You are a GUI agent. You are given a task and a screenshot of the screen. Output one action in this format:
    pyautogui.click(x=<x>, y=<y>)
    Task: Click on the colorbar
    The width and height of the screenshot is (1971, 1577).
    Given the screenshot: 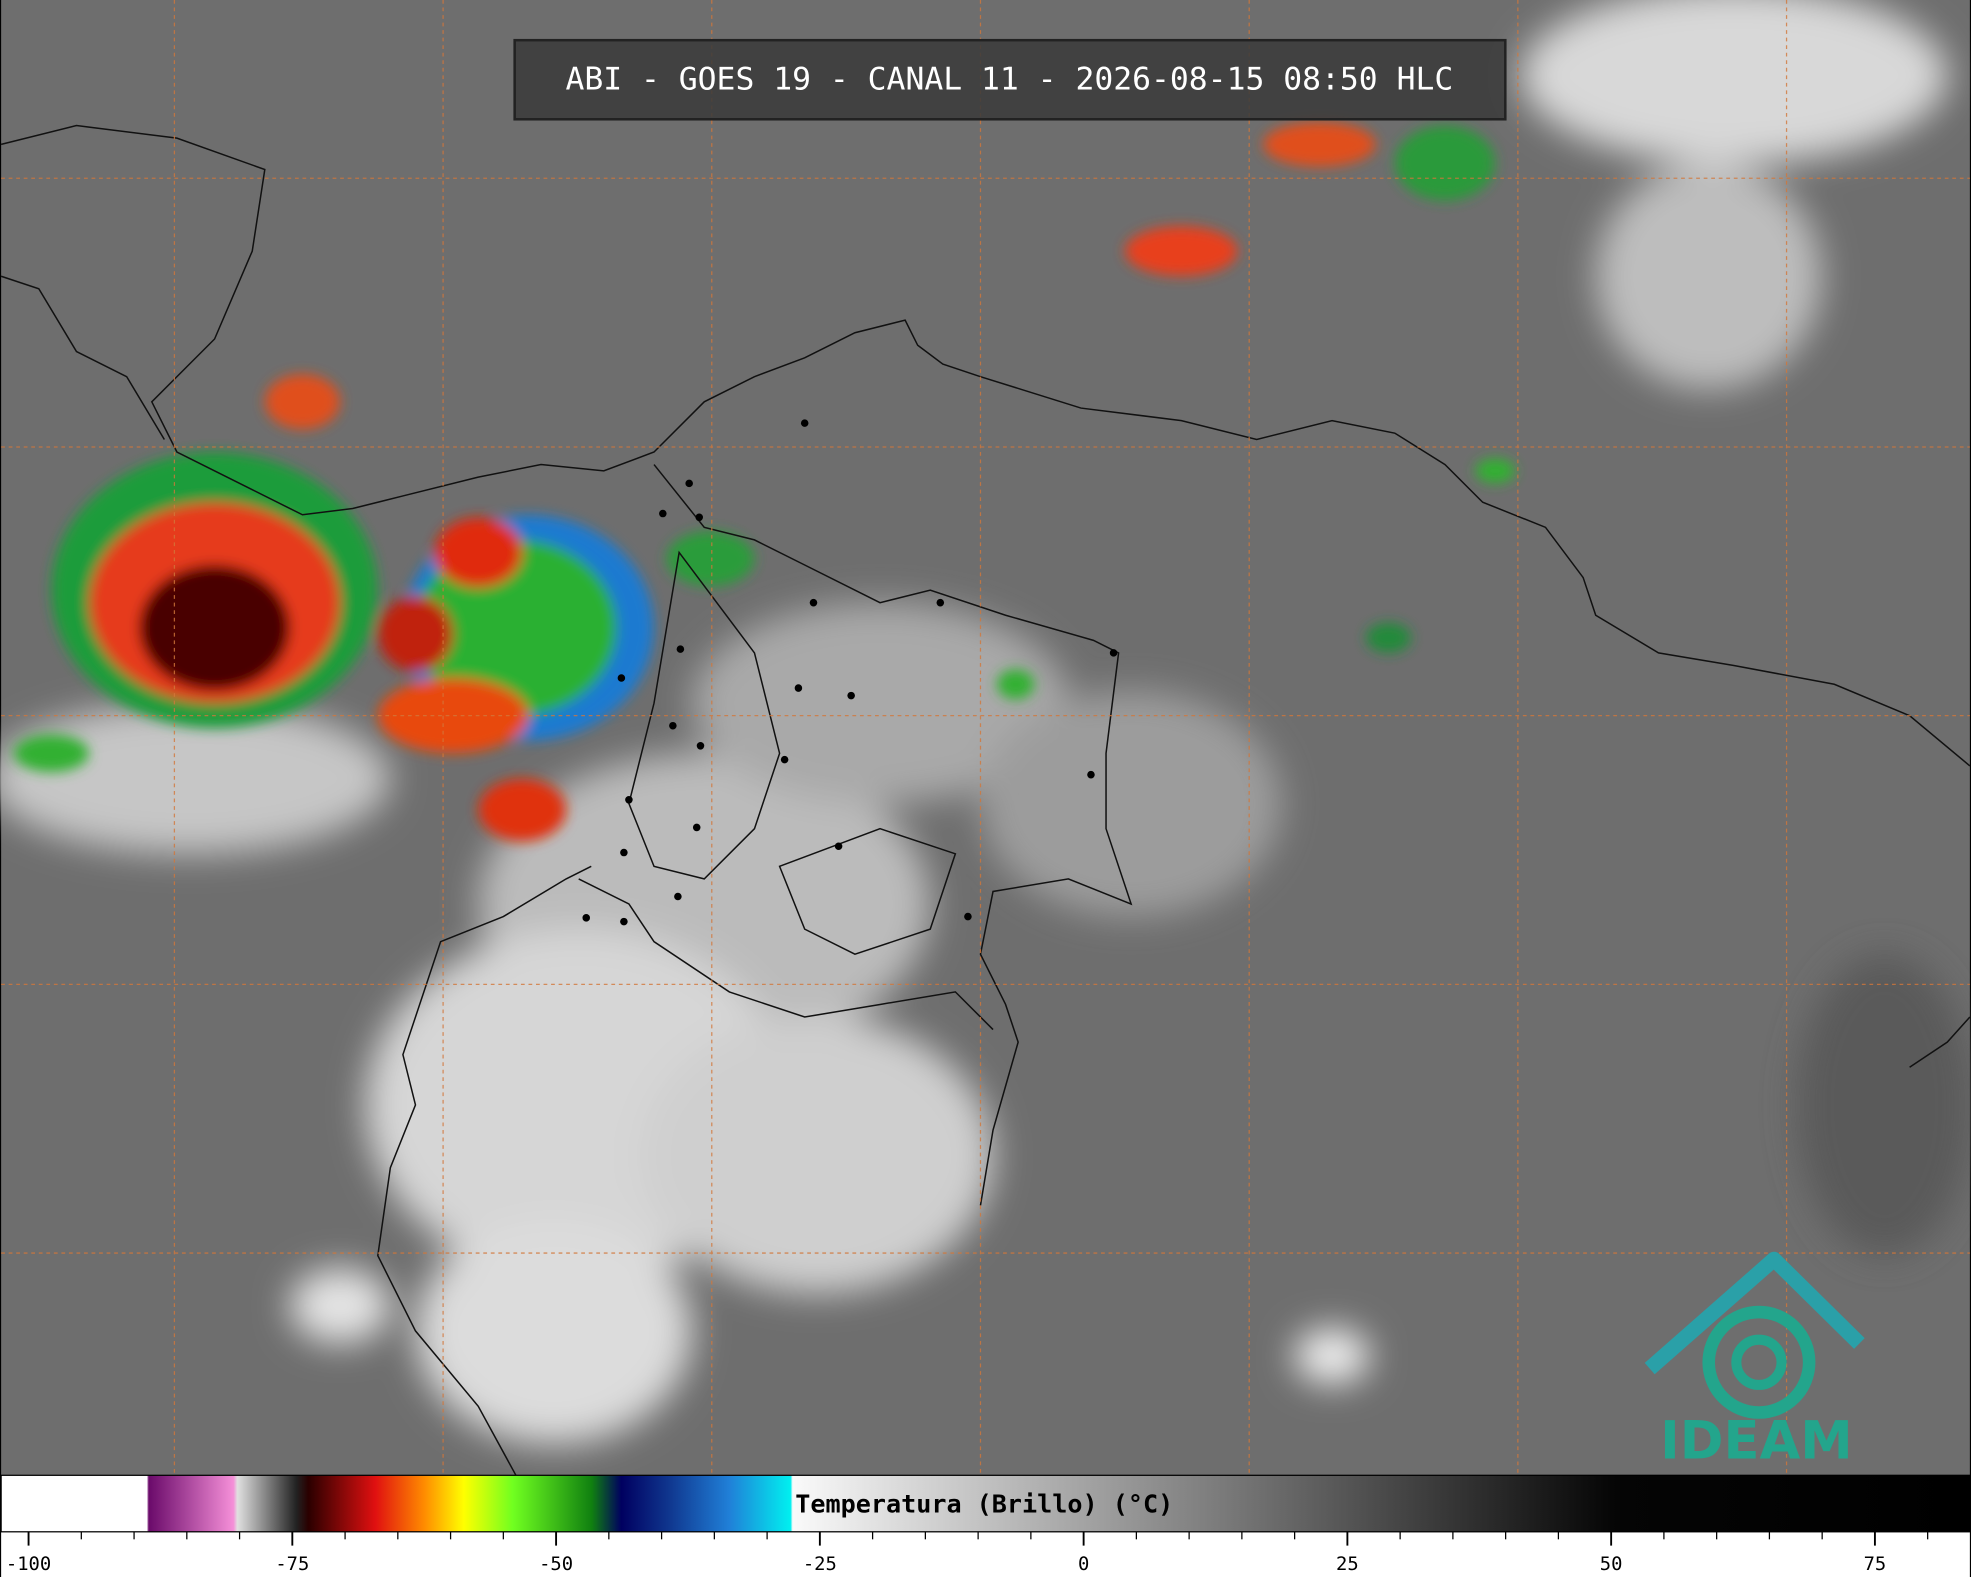 What is the action you would take?
    pyautogui.click(x=985, y=1503)
    